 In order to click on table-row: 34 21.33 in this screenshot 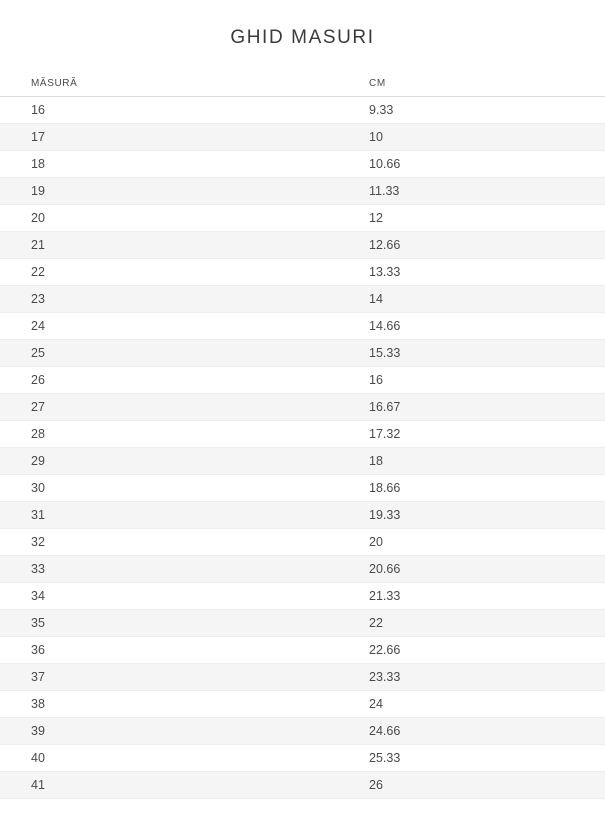, I will do `click(302, 596)`.